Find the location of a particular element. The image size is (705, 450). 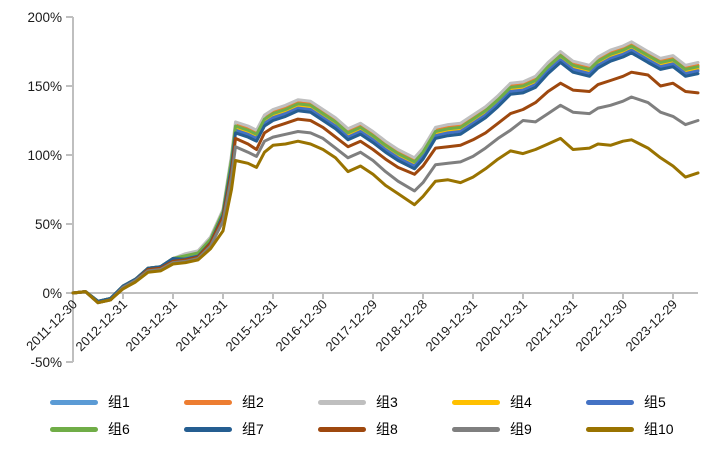

legend-label: 组7 is located at coordinates (253, 429).